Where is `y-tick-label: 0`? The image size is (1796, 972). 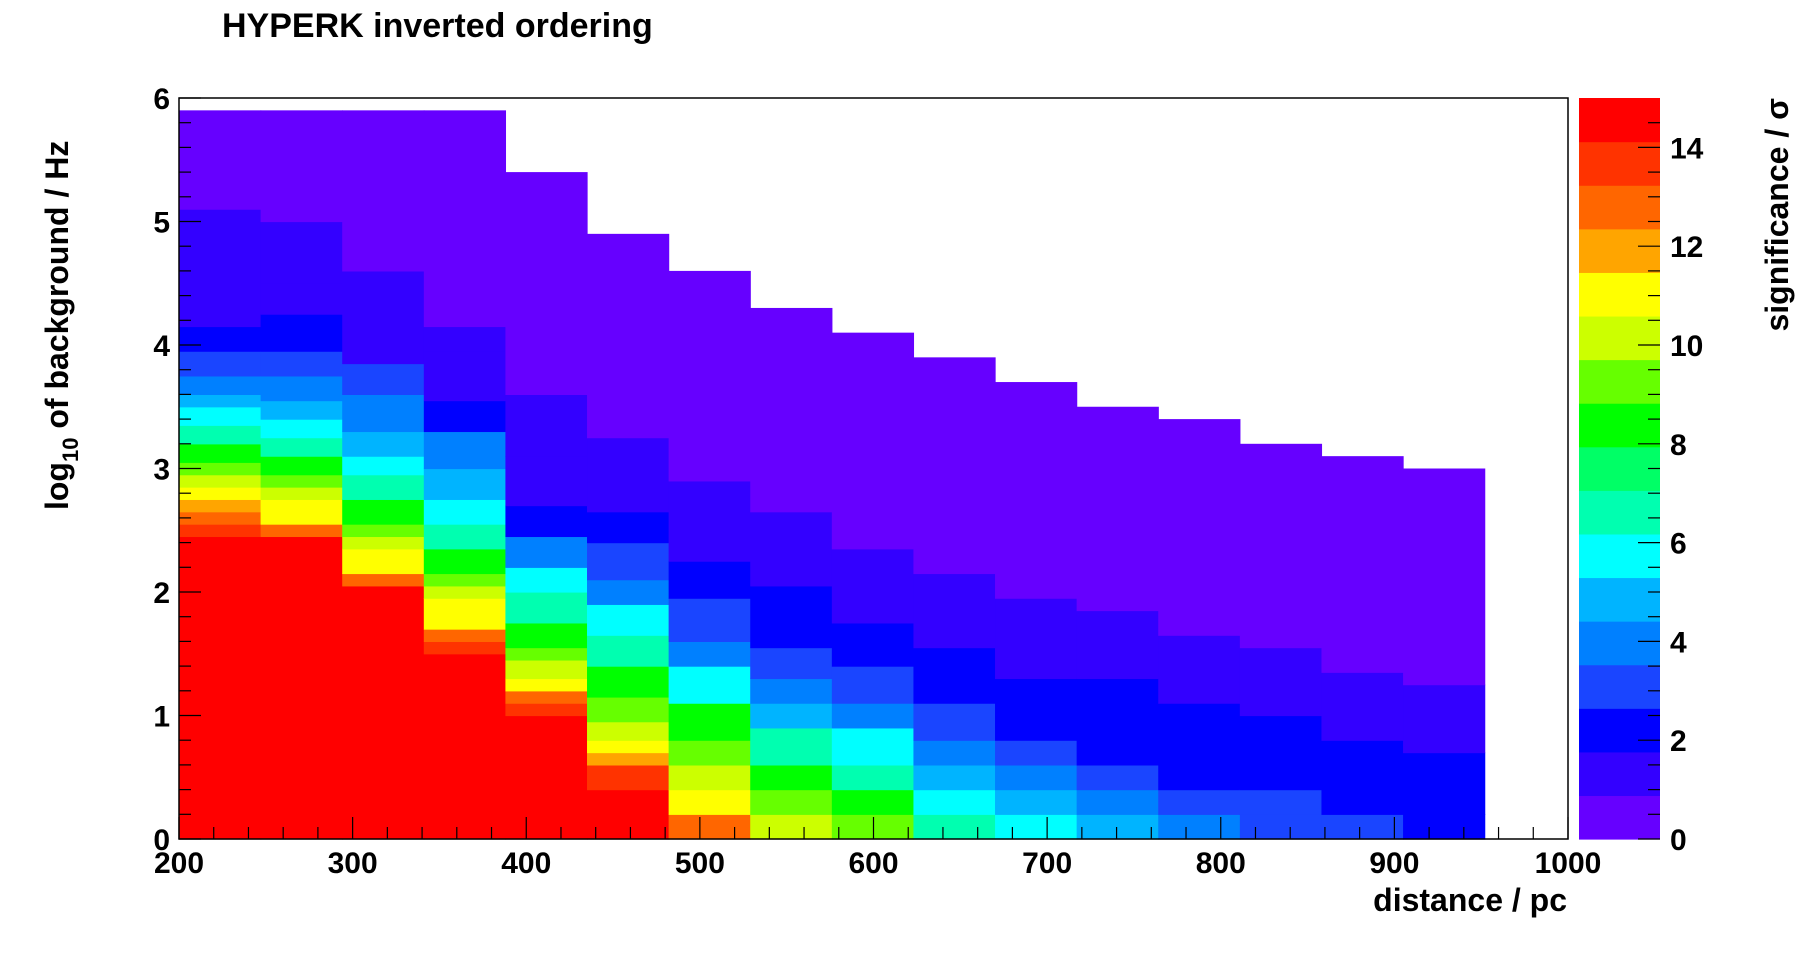 y-tick-label: 0 is located at coordinates (161, 840).